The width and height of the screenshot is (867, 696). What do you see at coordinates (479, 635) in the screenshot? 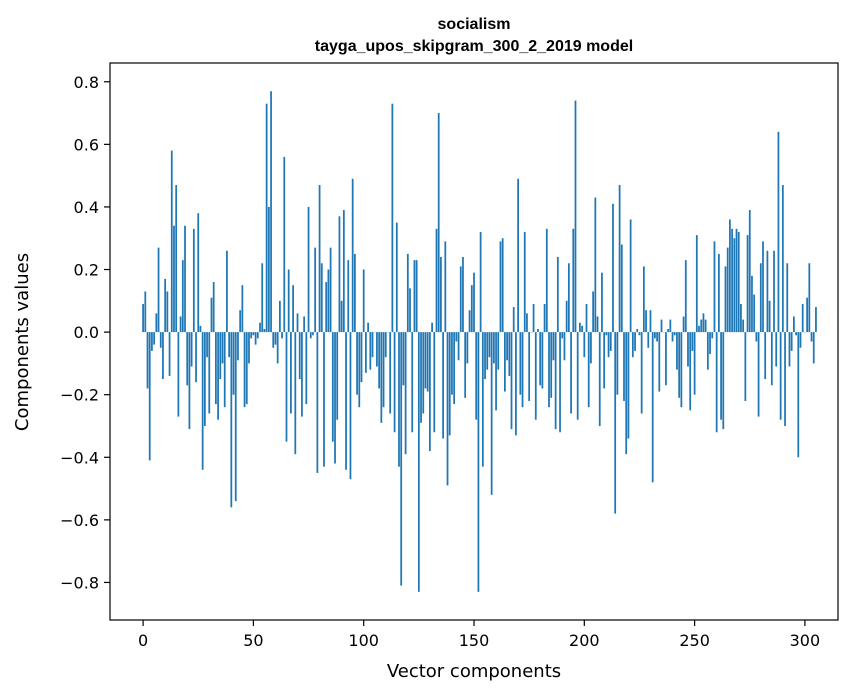
I see `x-axis: 0 50 100 150 200 250 300` at bounding box center [479, 635].